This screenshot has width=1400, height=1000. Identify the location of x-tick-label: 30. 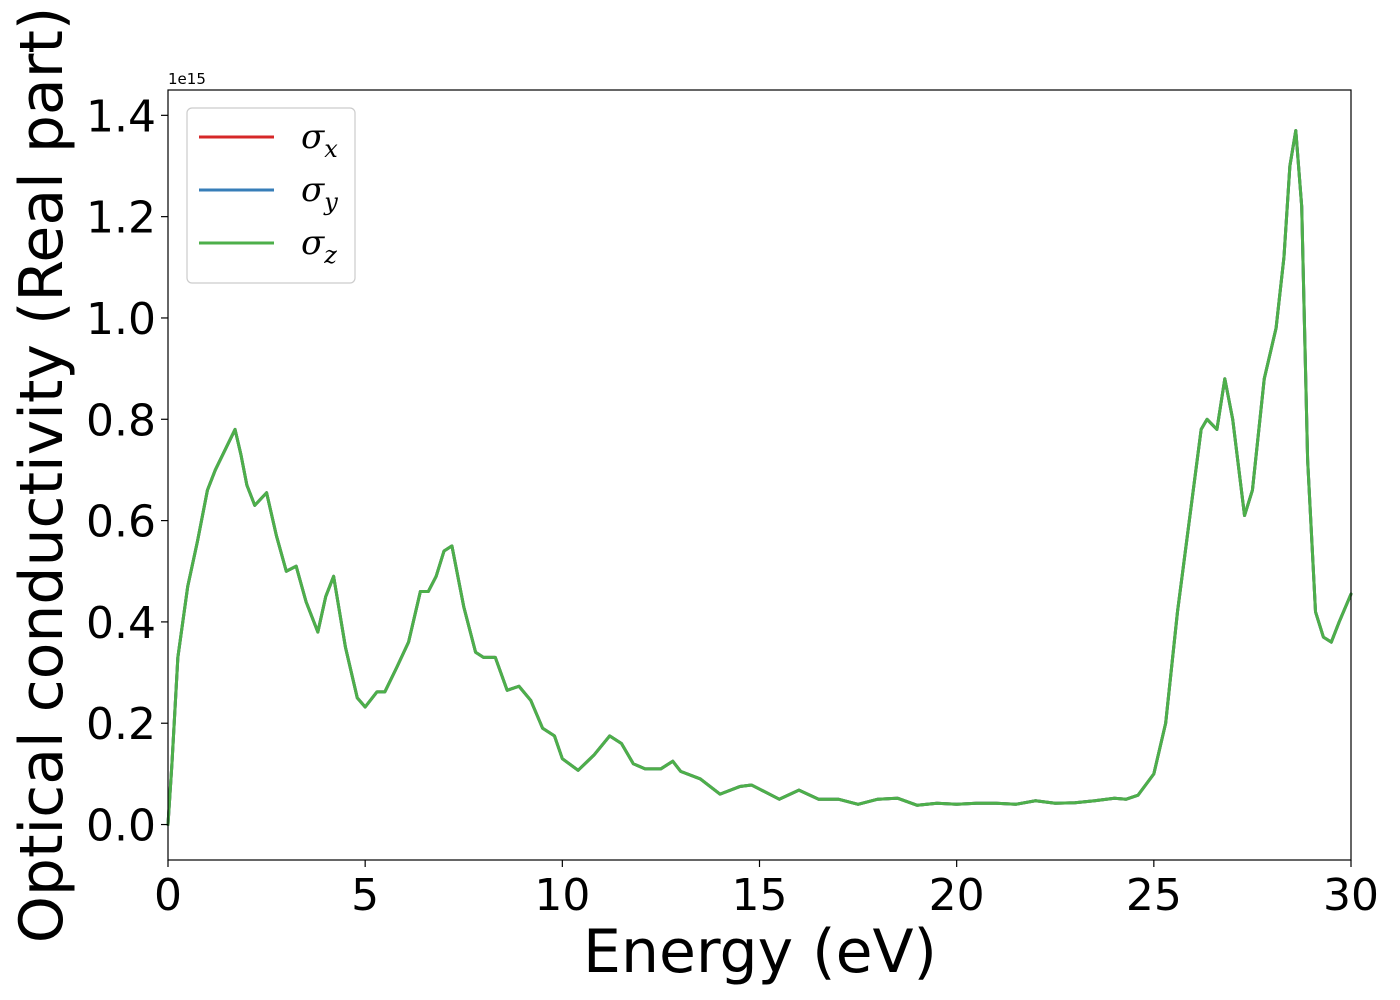
(1351, 895).